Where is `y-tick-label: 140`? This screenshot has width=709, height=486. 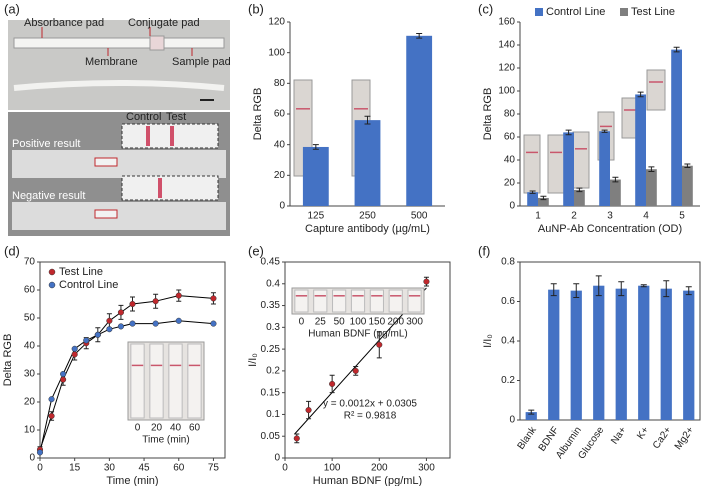
y-tick-label: 140 is located at coordinates (506, 45).